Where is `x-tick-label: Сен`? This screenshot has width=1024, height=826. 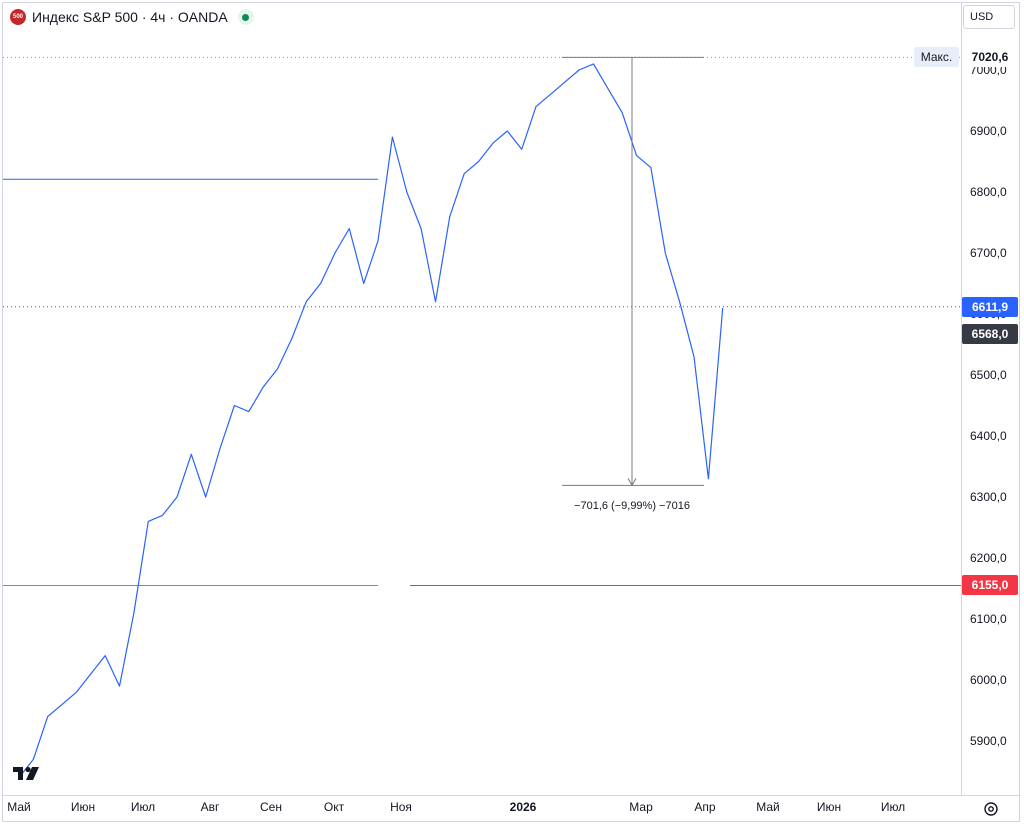 x-tick-label: Сен is located at coordinates (271, 807).